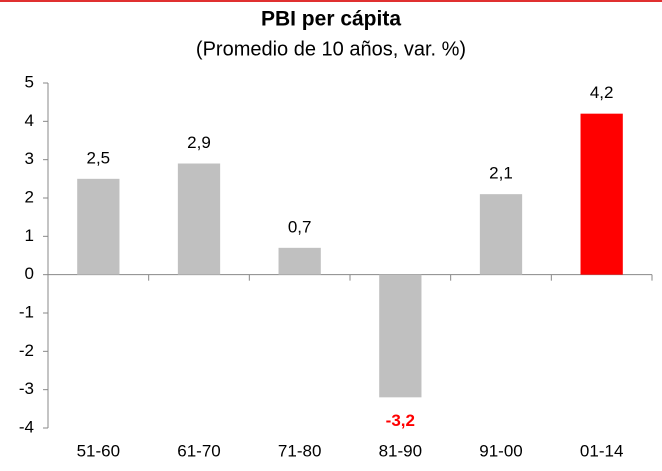 The height and width of the screenshot is (471, 662). Describe the element at coordinates (601, 450) in the screenshot. I see `x-tick-label: 01-14` at that location.